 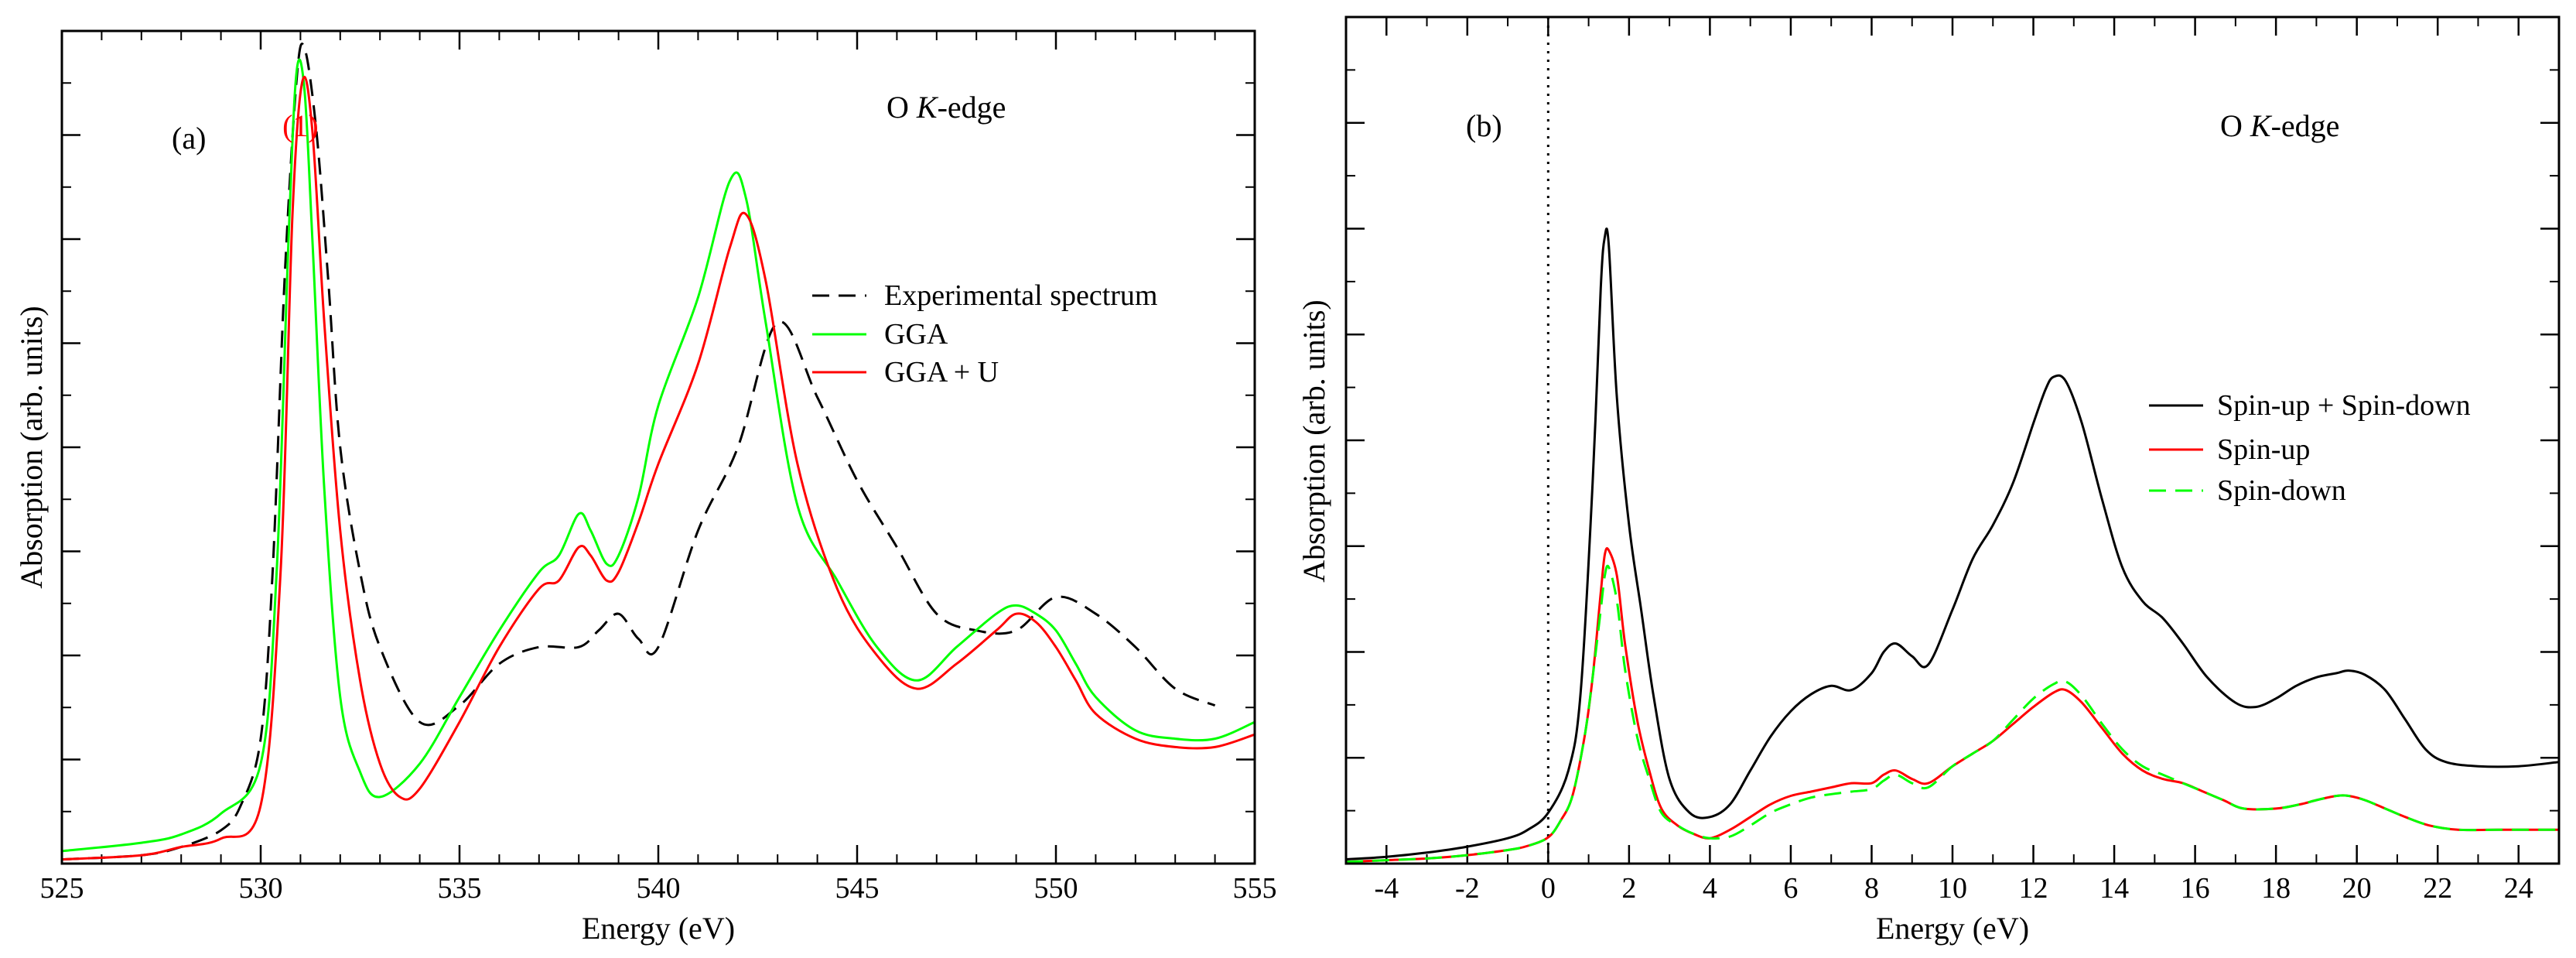 I want to click on x-tick-label: 530, so click(x=261, y=889).